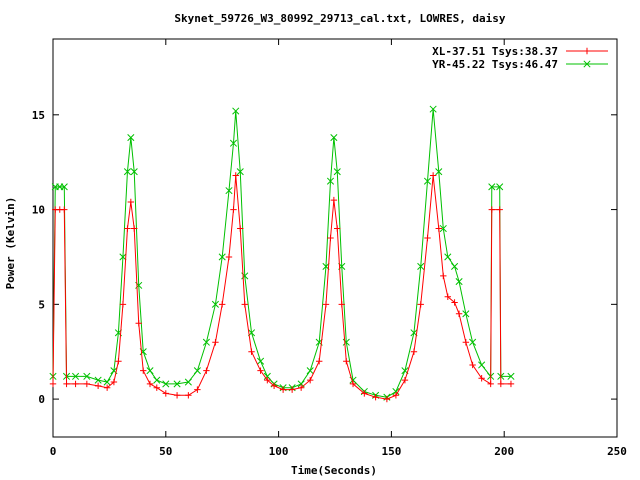  Describe the element at coordinates (279, 451) in the screenshot. I see `x-tick-label: 100` at that location.